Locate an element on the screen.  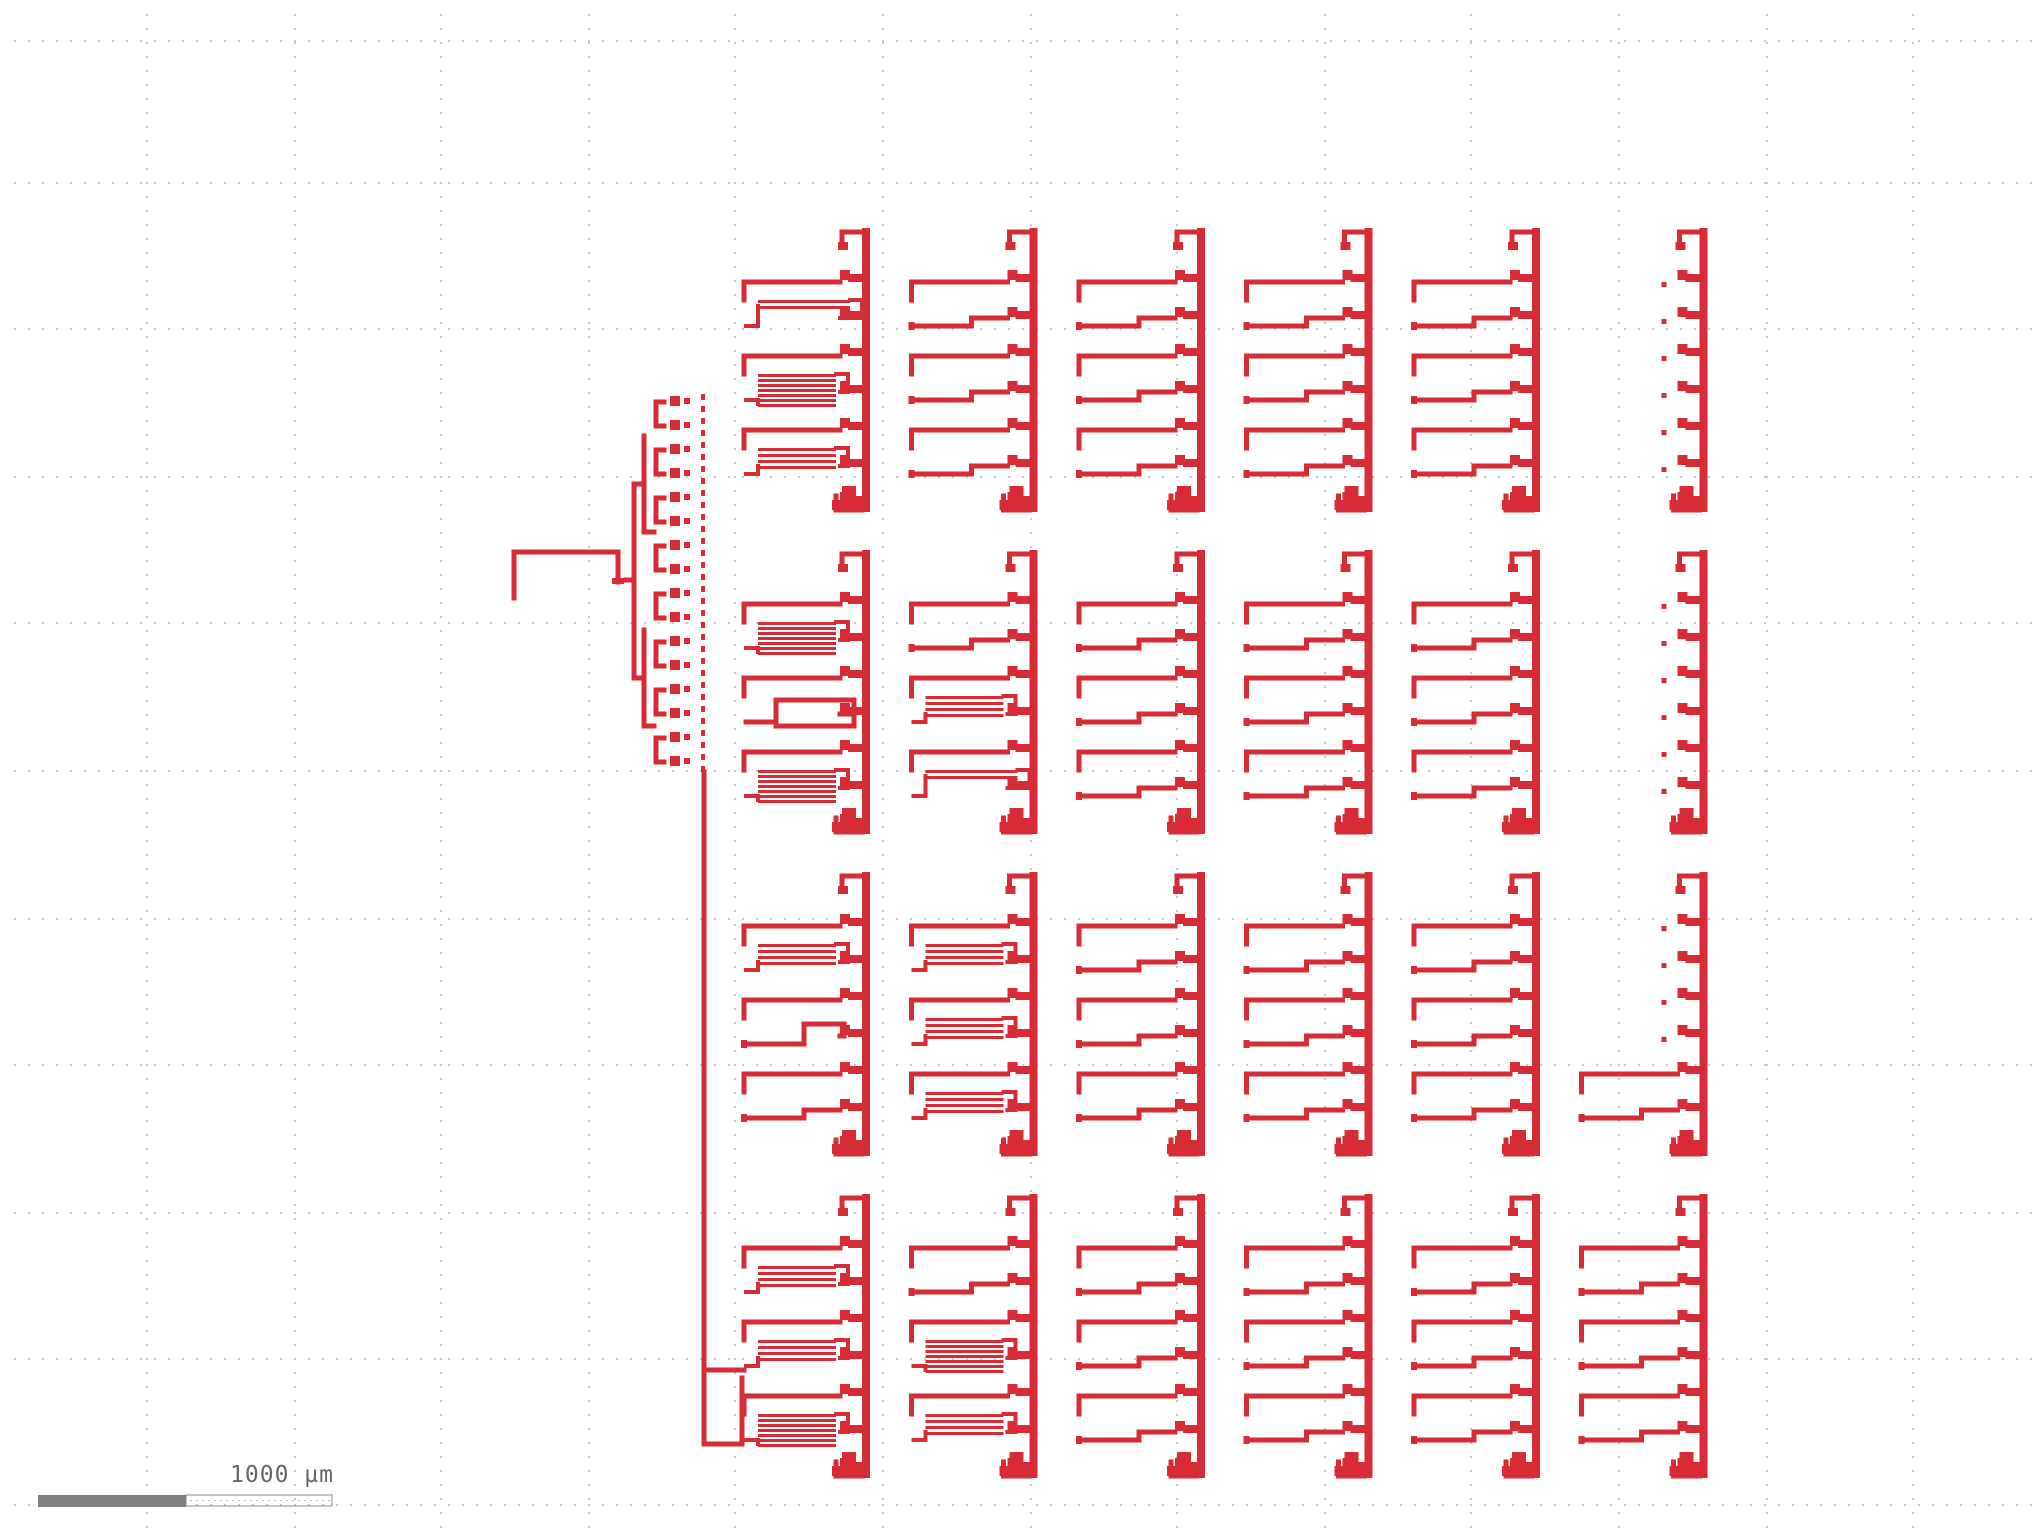
tree-trunk is located at coordinates (639, 629).